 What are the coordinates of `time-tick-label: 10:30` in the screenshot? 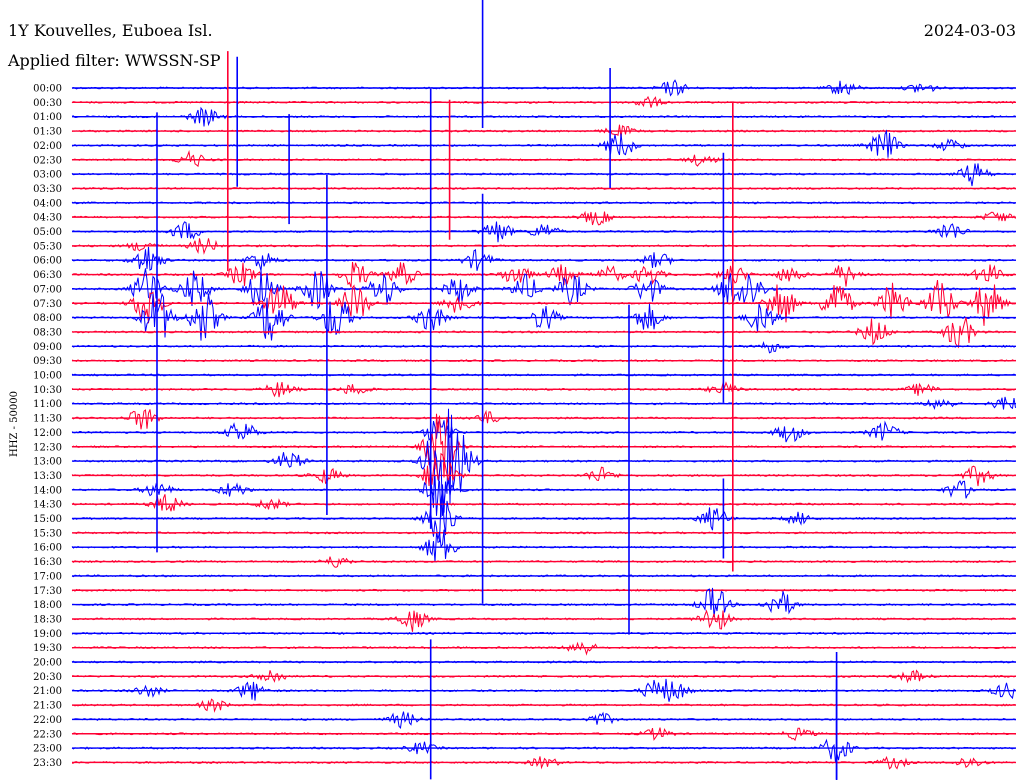 It's located at (47, 390).